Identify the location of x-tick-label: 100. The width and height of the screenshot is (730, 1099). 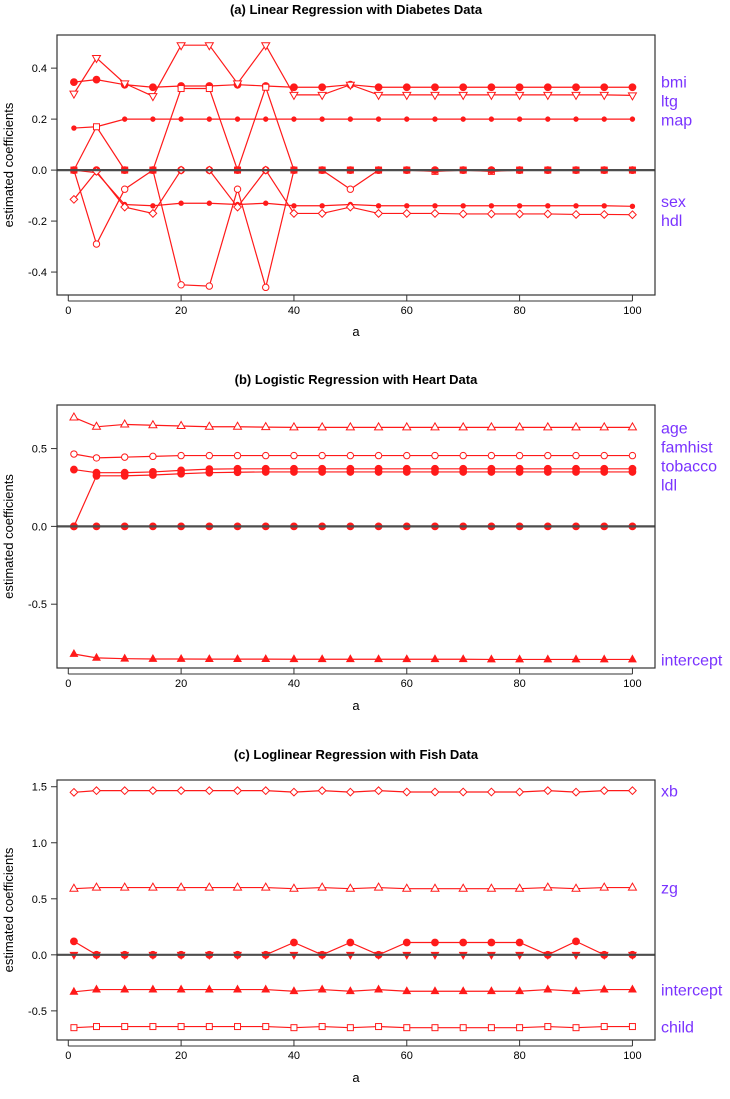
(632, 1056).